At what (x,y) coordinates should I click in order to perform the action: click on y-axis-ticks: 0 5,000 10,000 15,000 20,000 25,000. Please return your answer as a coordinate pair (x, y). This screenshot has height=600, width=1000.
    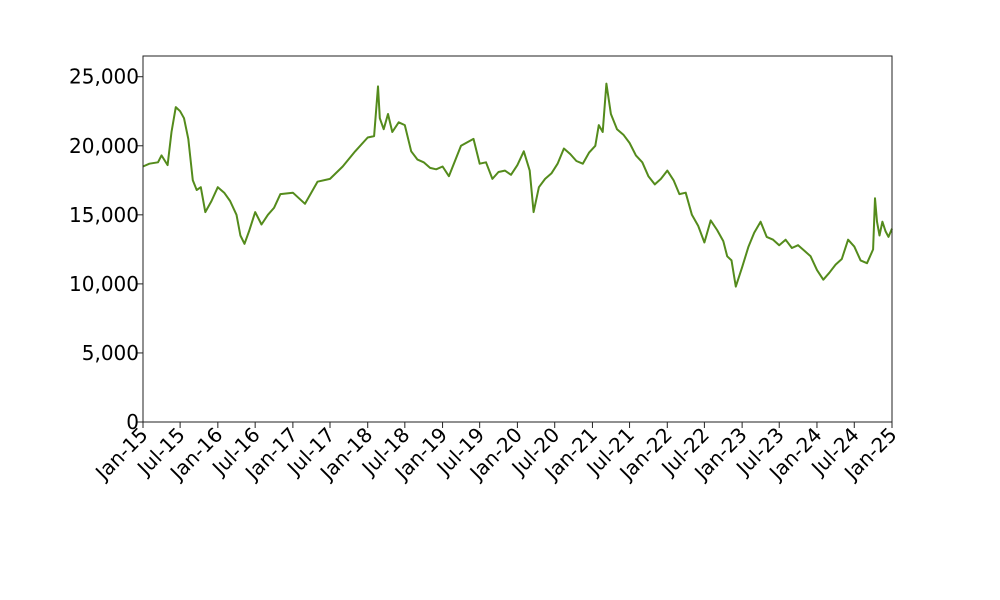
    Looking at the image, I should click on (106, 249).